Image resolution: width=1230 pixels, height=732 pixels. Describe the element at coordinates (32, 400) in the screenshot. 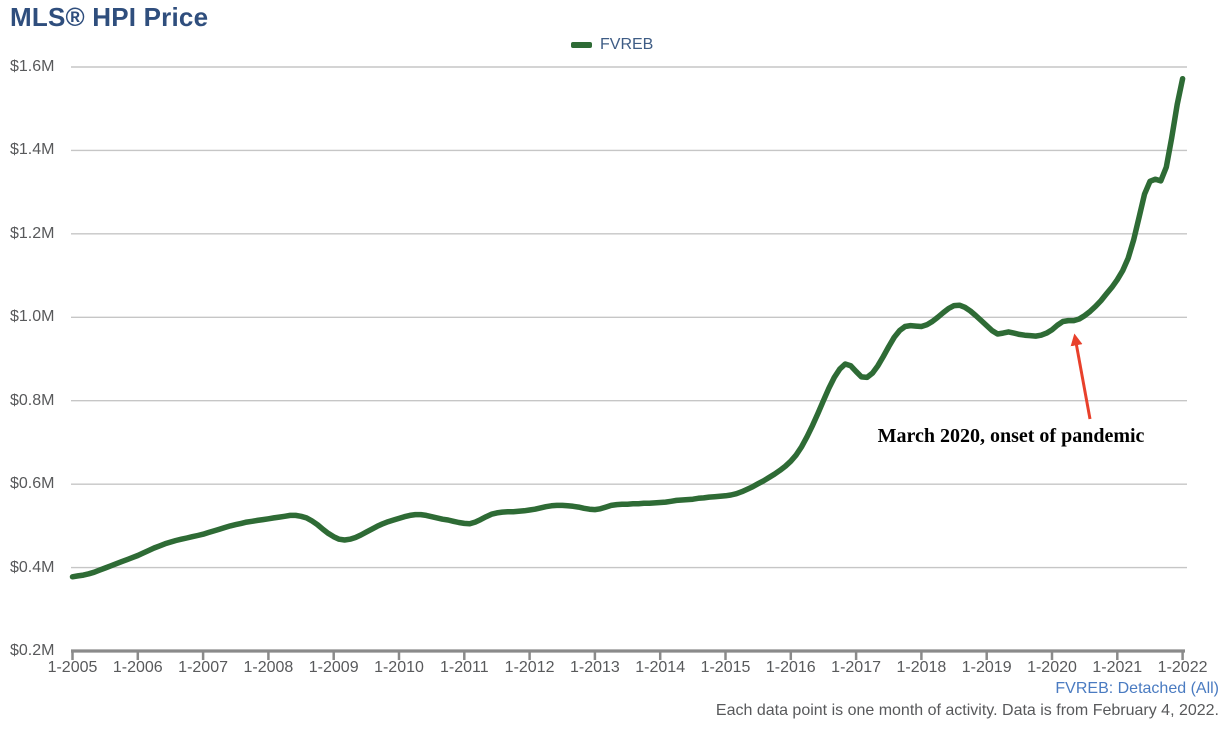

I see `y-axis-label: $0.8M` at that location.